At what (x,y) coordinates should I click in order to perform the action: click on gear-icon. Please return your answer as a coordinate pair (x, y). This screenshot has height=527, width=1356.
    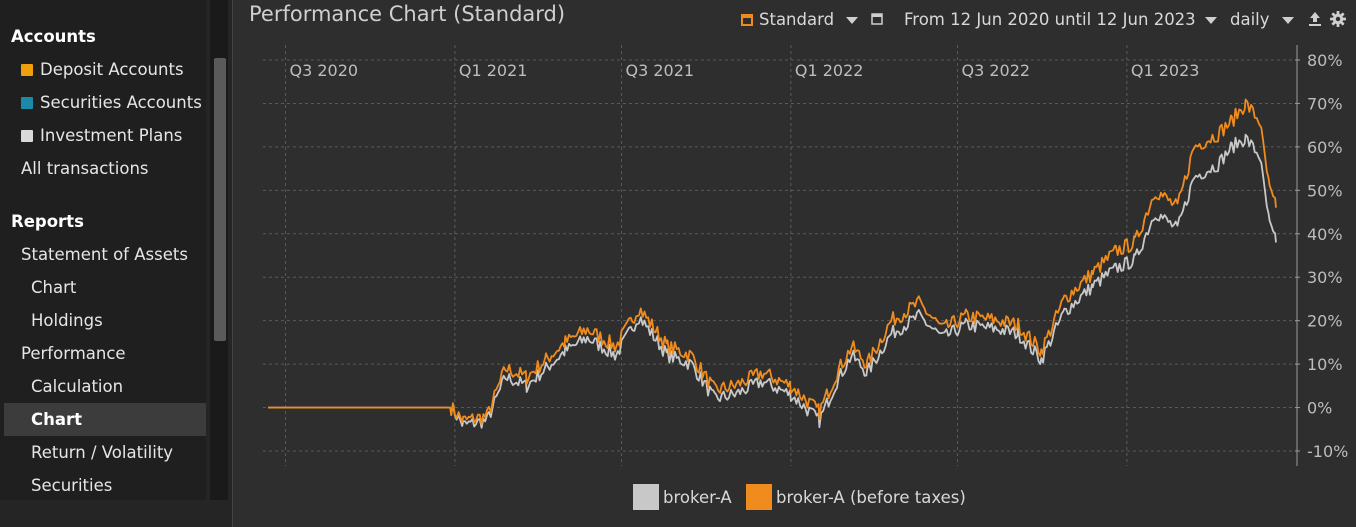
    Looking at the image, I should click on (1338, 19).